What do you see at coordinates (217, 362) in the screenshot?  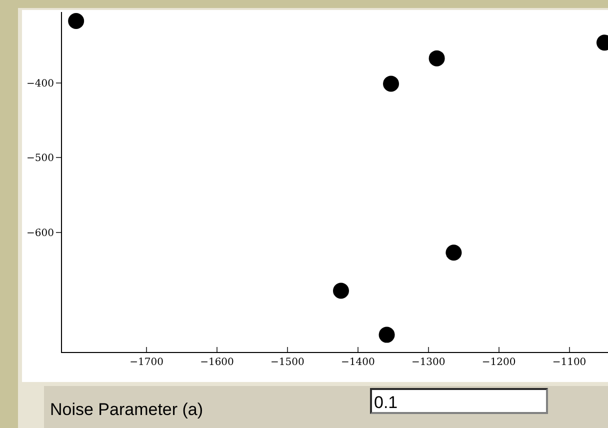 I see `x-tick-label: −1600` at bounding box center [217, 362].